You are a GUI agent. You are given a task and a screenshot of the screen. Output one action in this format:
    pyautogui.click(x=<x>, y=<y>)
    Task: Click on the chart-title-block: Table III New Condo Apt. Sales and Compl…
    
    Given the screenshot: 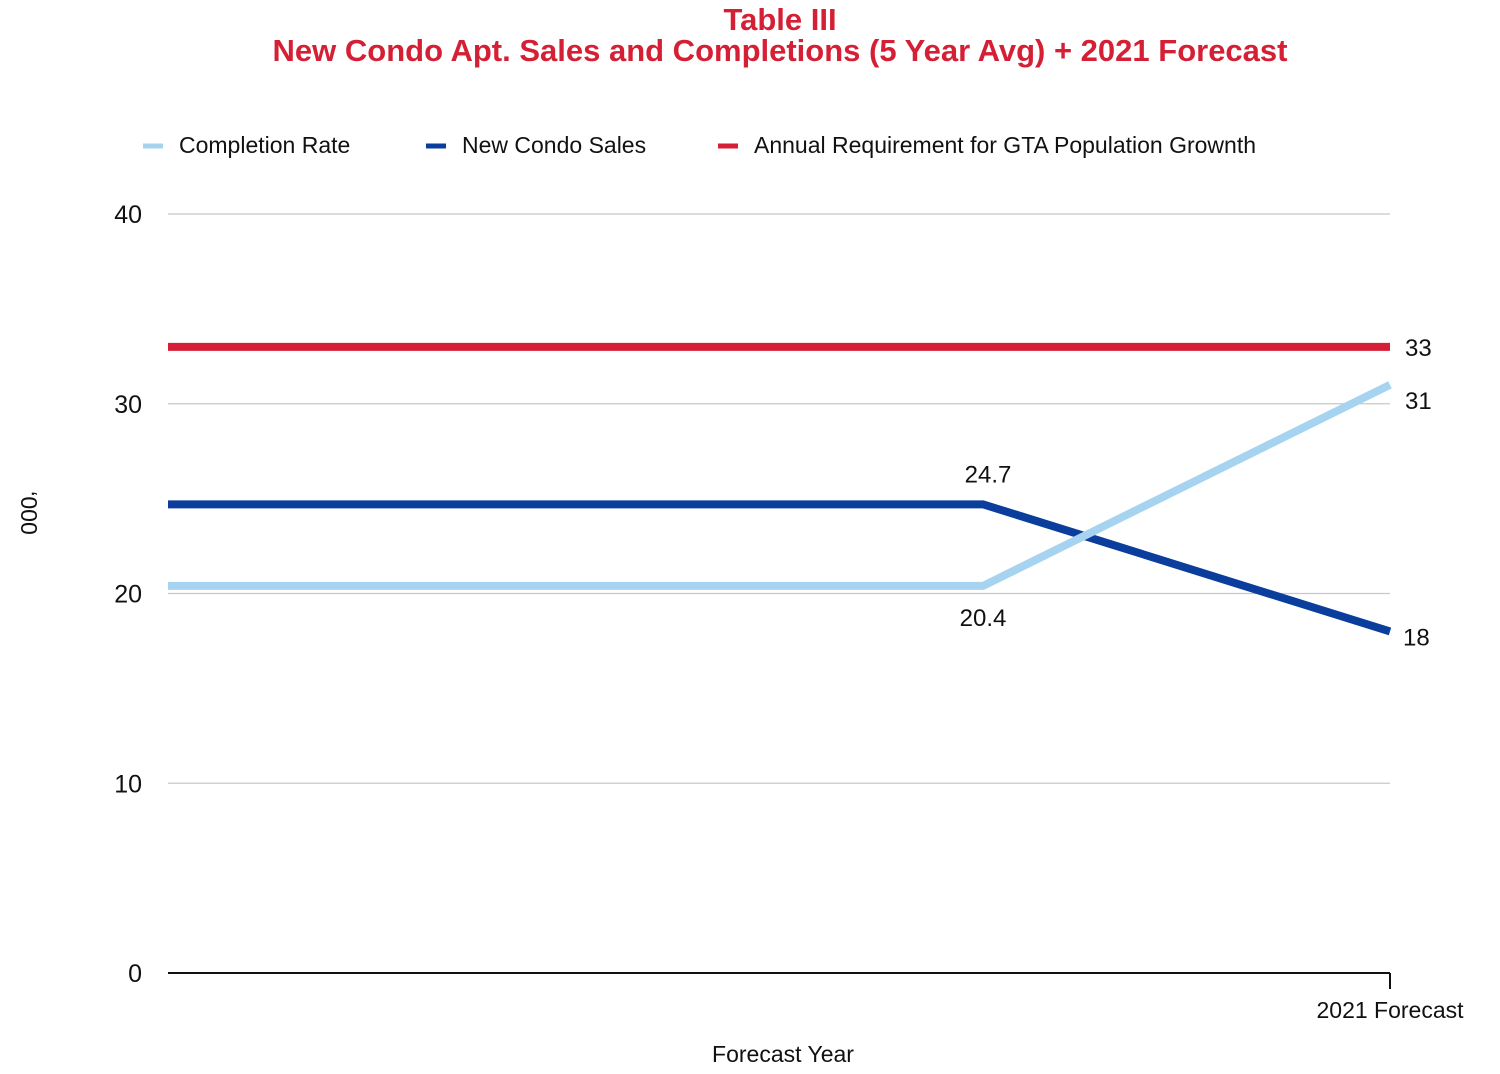 What is the action you would take?
    pyautogui.click(x=750, y=35)
    